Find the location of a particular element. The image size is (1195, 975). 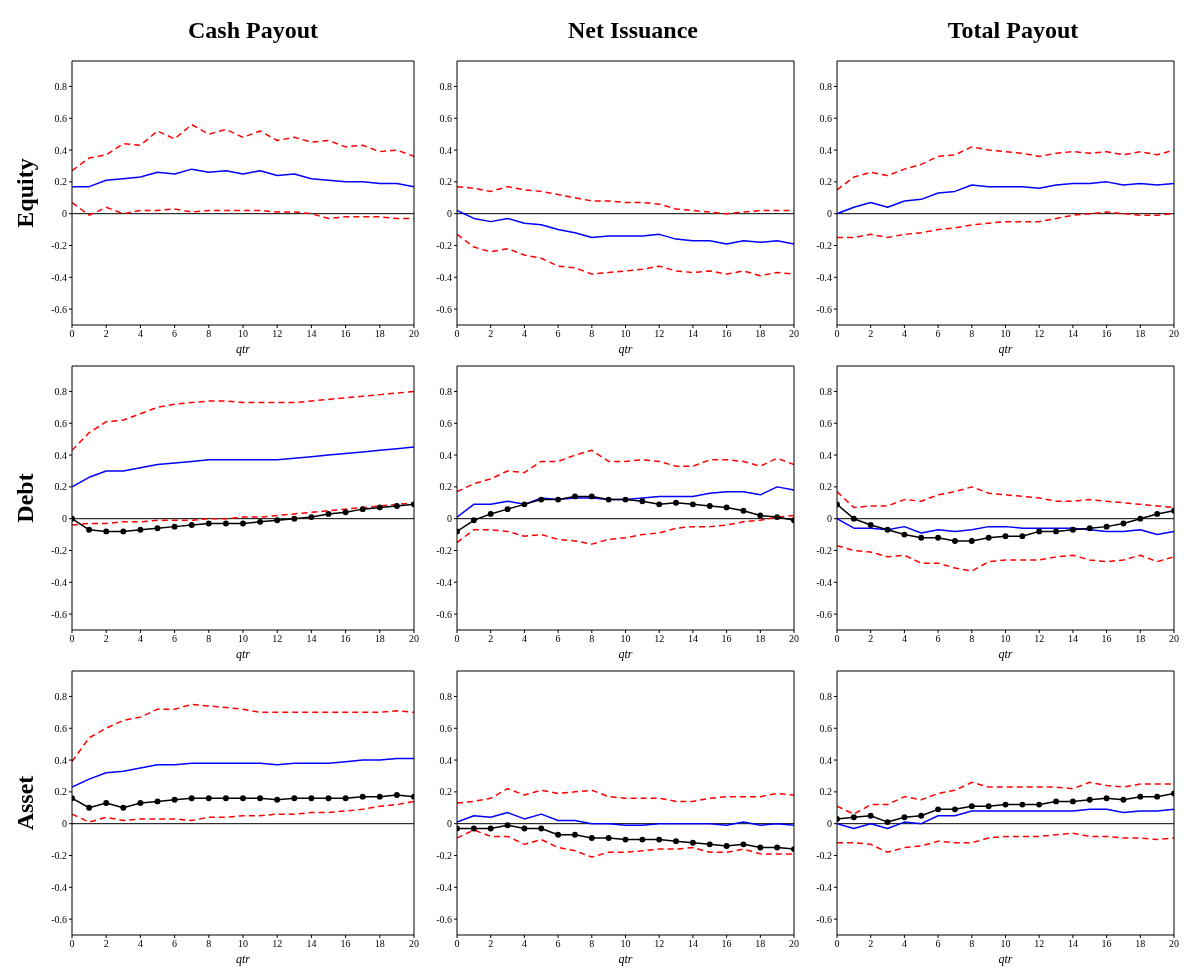

chart-title: Total Payout is located at coordinates (1013, 30).